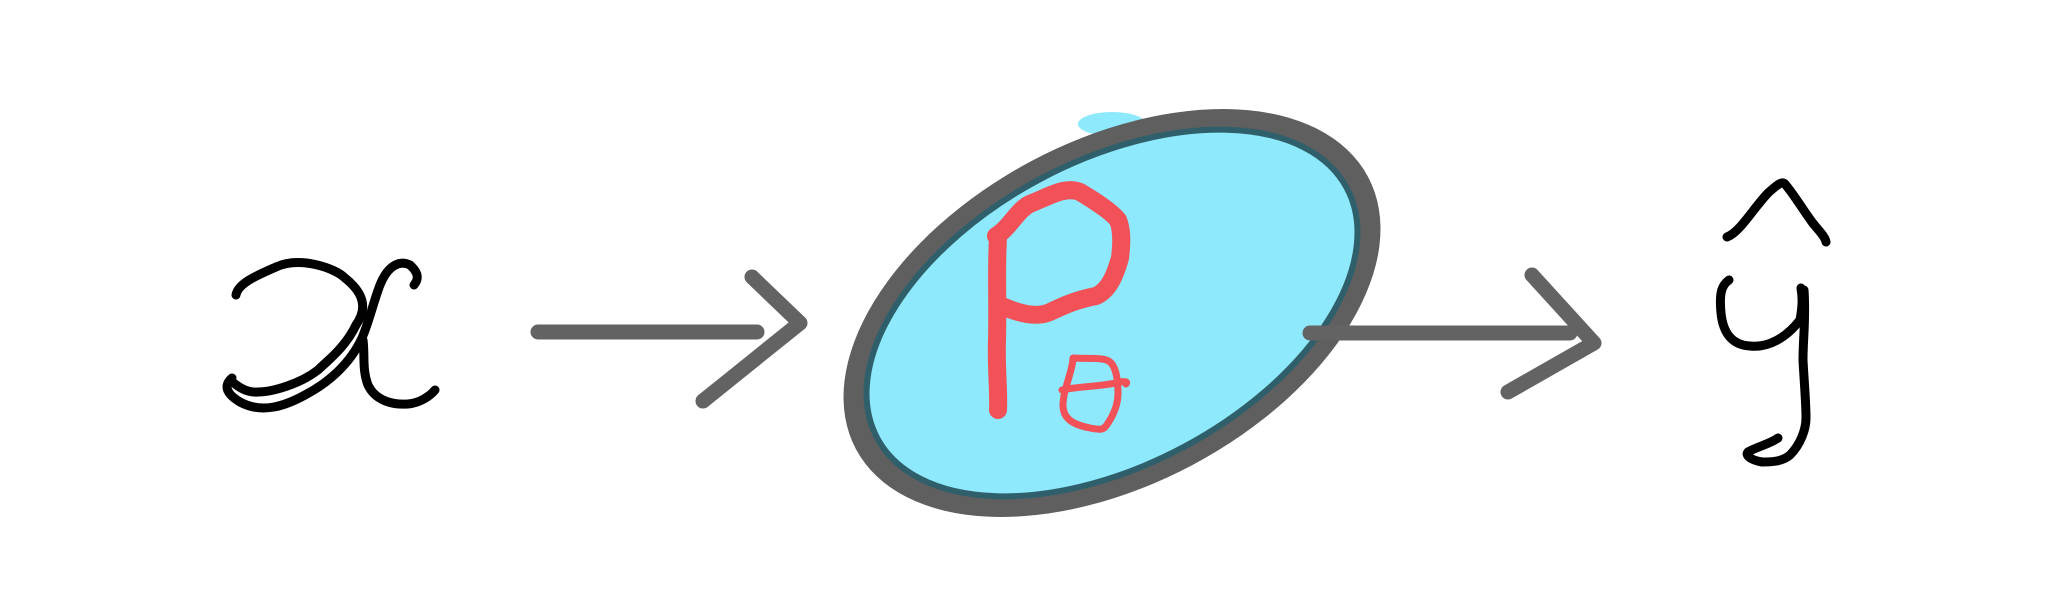  What do you see at coordinates (669, 339) in the screenshot?
I see `arrow-input-to-model` at bounding box center [669, 339].